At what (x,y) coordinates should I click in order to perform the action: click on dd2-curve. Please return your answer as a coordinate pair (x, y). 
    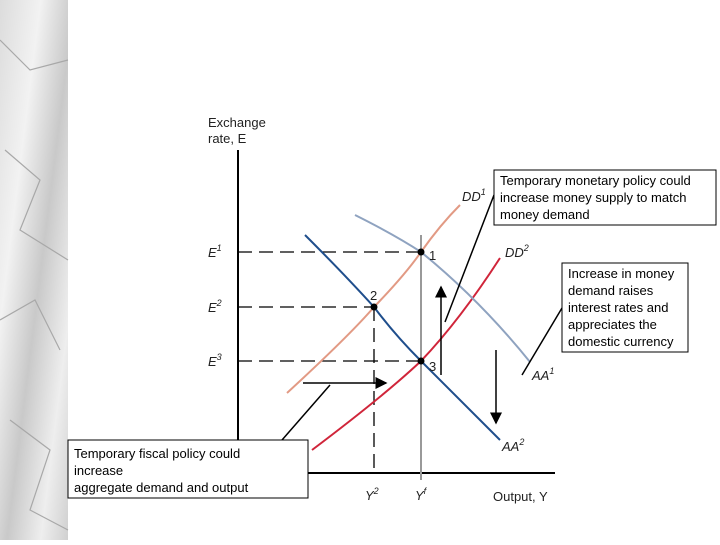
    Looking at the image, I should click on (406, 354).